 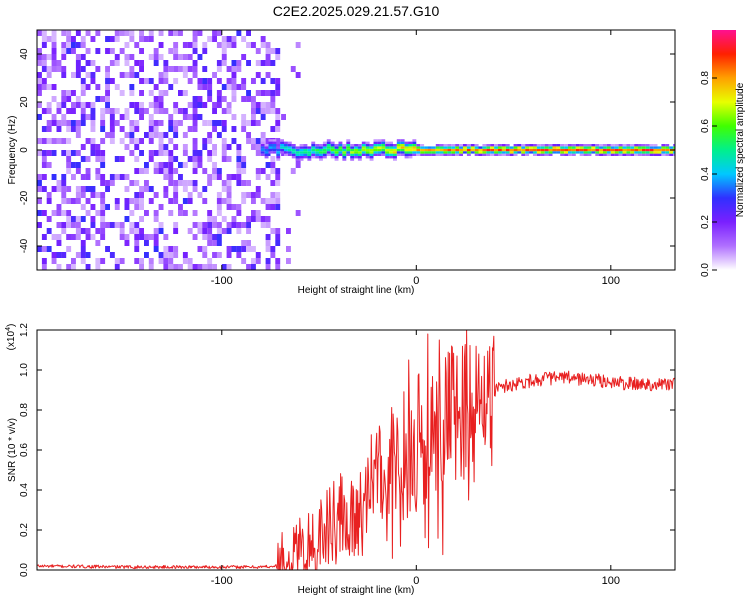 What do you see at coordinates (11, 340) in the screenshot?
I see `snr-multiplier-base: (x10` at bounding box center [11, 340].